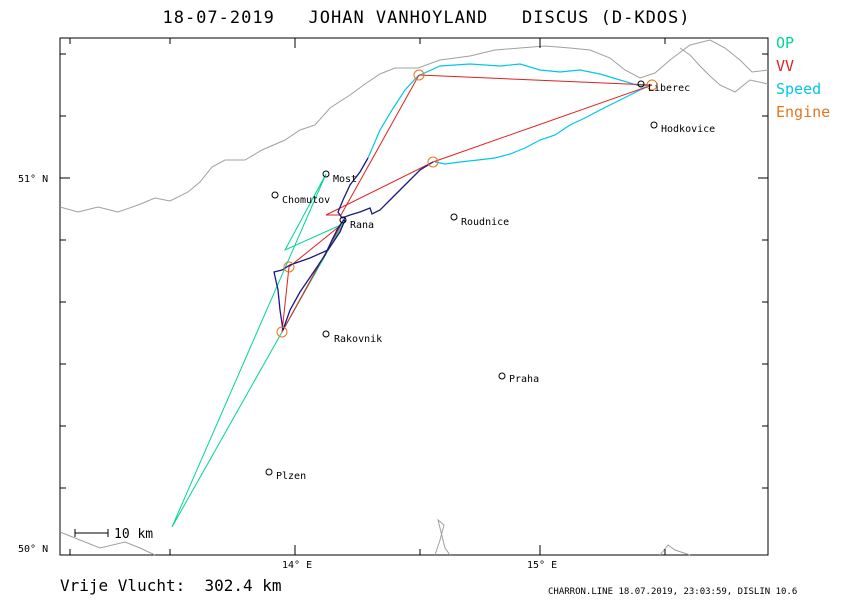  I want to click on town-plzen: Plzen, so click(291, 476).